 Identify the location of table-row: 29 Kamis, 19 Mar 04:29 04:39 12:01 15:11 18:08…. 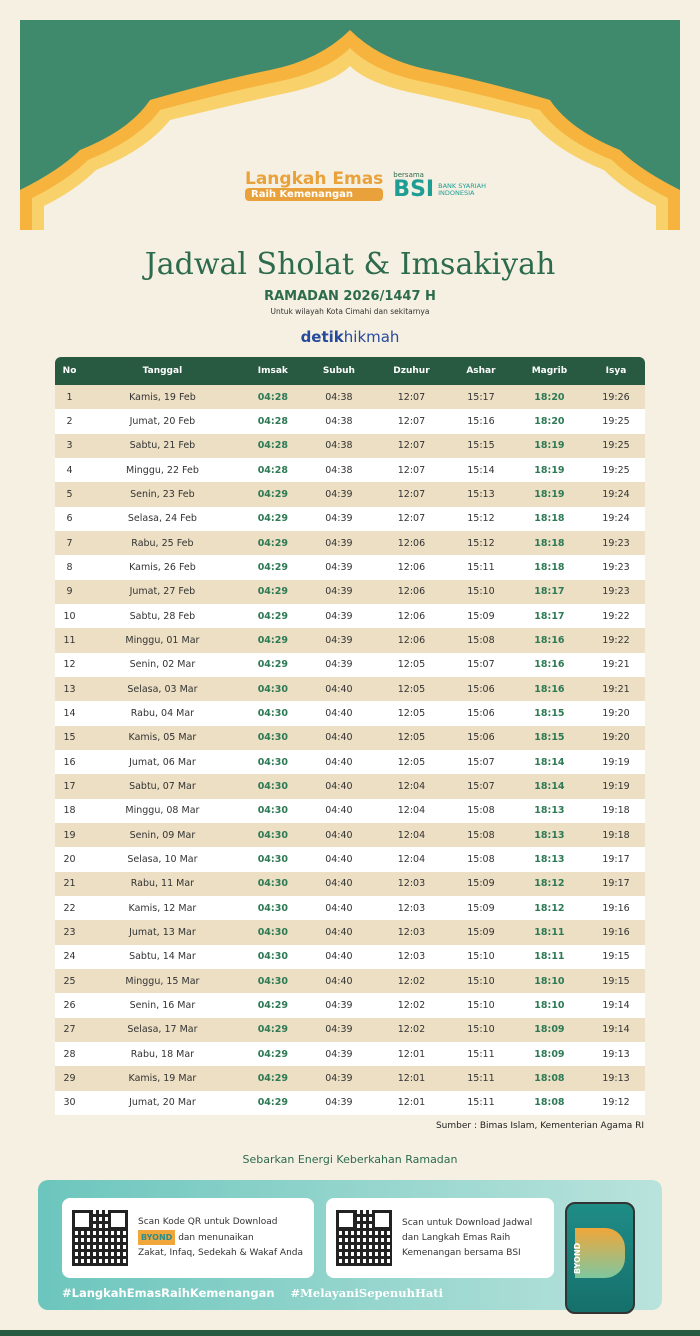
(350, 1078).